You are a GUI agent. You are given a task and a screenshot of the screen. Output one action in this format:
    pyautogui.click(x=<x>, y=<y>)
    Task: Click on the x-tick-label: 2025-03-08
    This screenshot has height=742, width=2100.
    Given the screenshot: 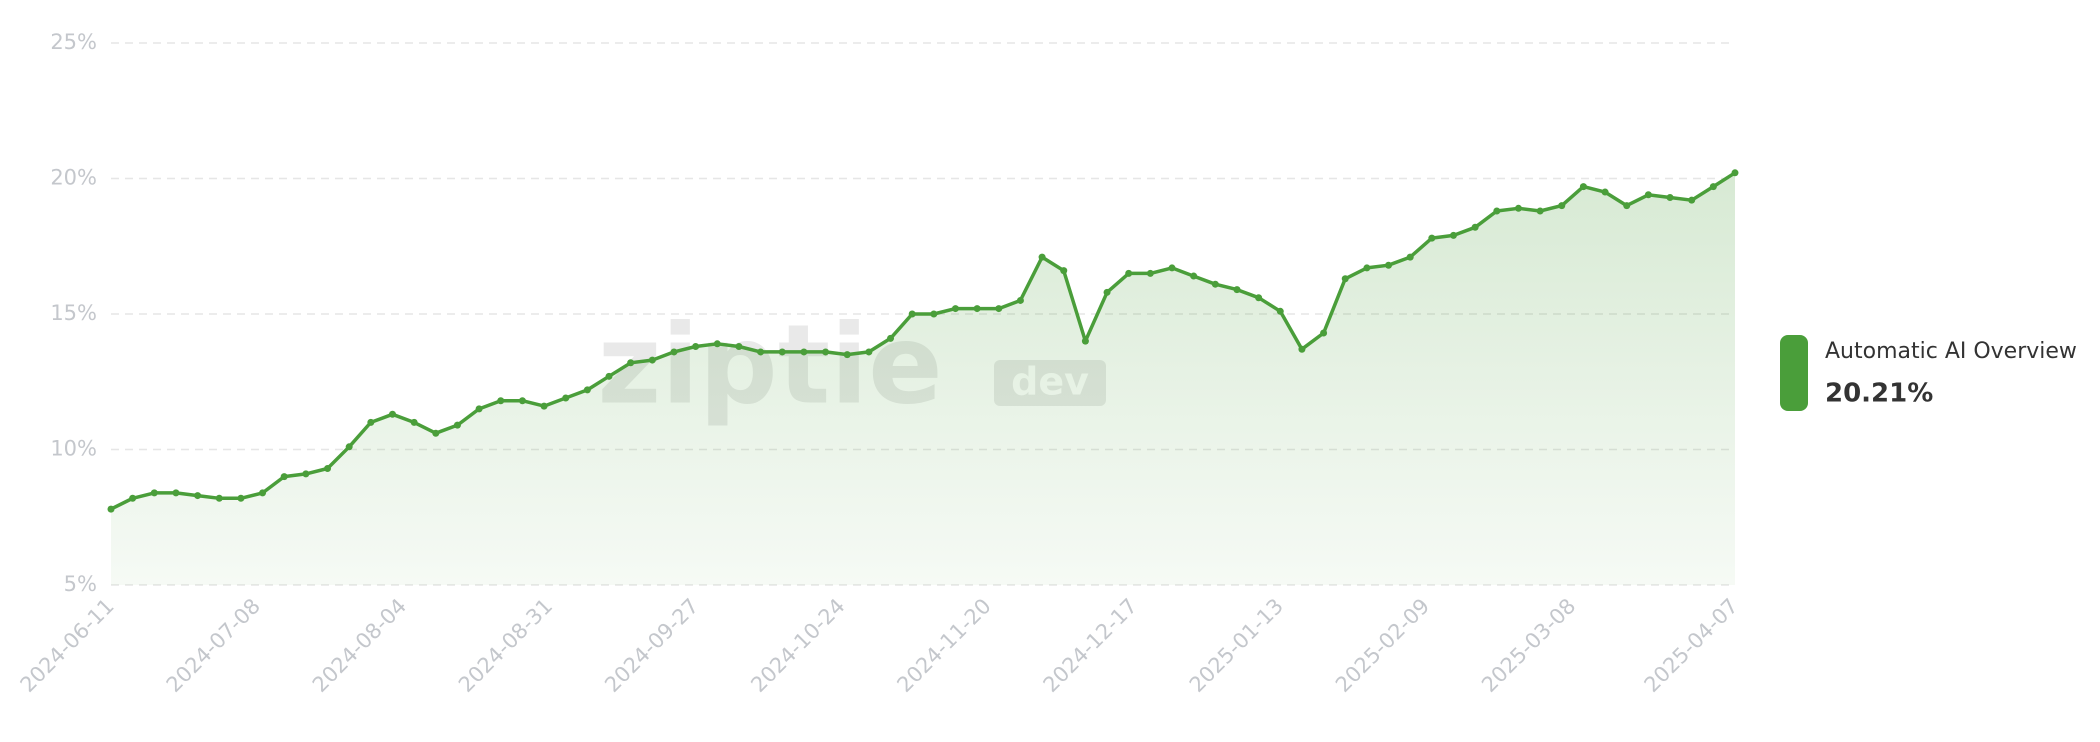 What is the action you would take?
    pyautogui.click(x=1528, y=645)
    